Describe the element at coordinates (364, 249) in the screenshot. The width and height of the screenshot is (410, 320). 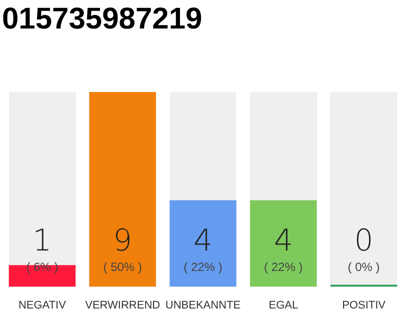
I see `data-label: 0 ( 0% )` at that location.